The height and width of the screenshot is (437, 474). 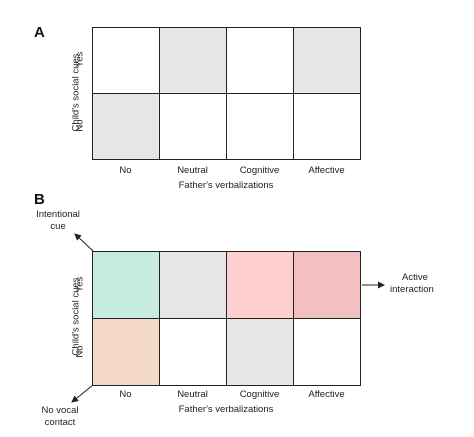 I want to click on annotation-intentional-cue-line1: Intentional, so click(x=58, y=214).